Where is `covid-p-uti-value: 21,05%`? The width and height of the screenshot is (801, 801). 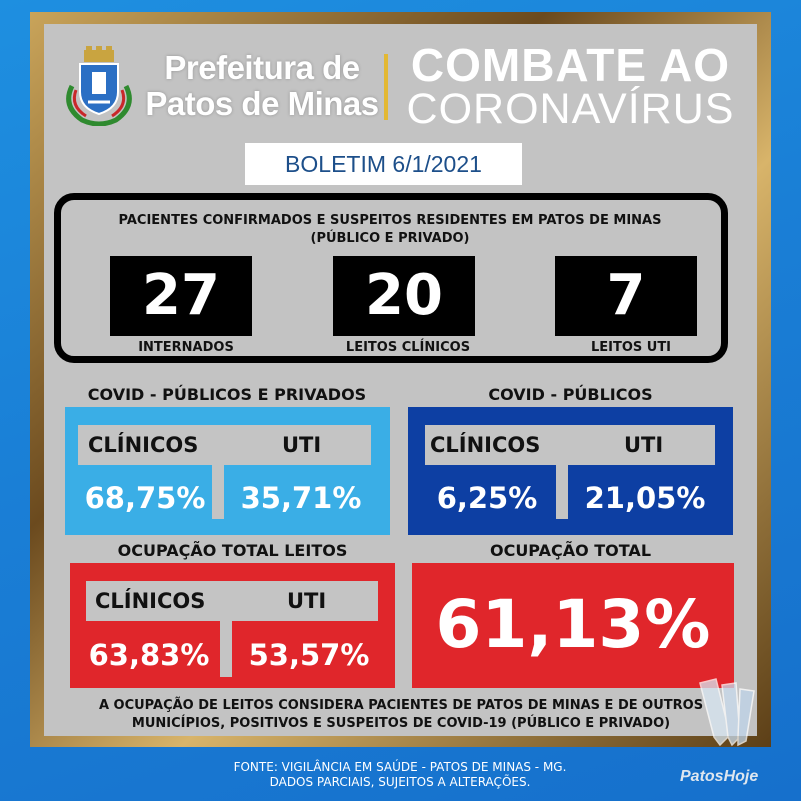
covid-p-uti-value: 21,05% is located at coordinates (645, 498).